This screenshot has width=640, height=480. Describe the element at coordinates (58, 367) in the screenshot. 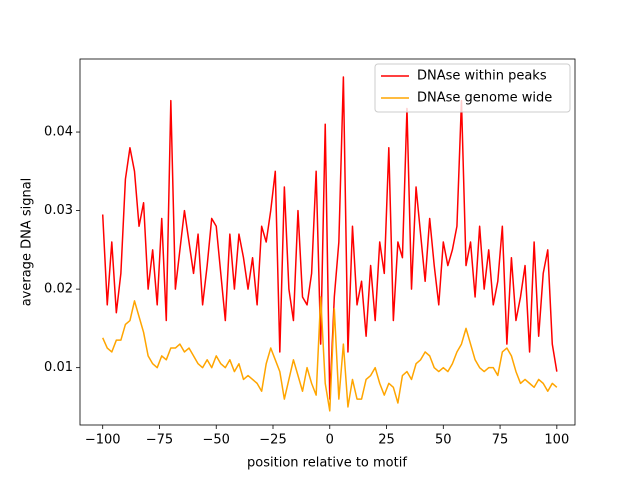

I see `y-tick-label: 0.01` at that location.